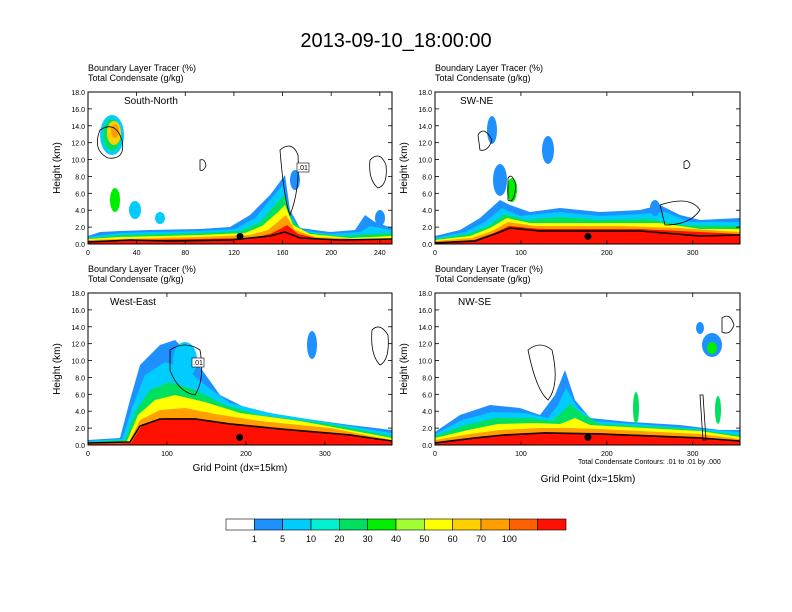  I want to click on x-tick-label: 100, so click(521, 454).